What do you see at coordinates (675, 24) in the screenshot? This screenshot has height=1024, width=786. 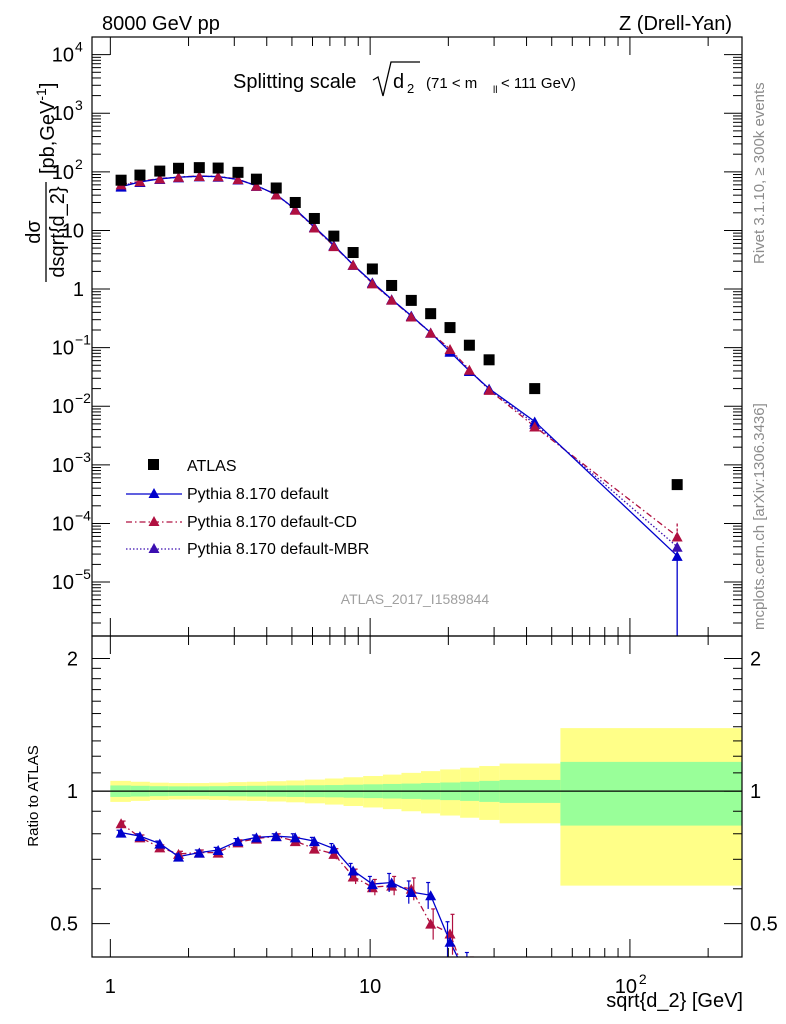 I see `header-right: Z (Drell-Yan)` at bounding box center [675, 24].